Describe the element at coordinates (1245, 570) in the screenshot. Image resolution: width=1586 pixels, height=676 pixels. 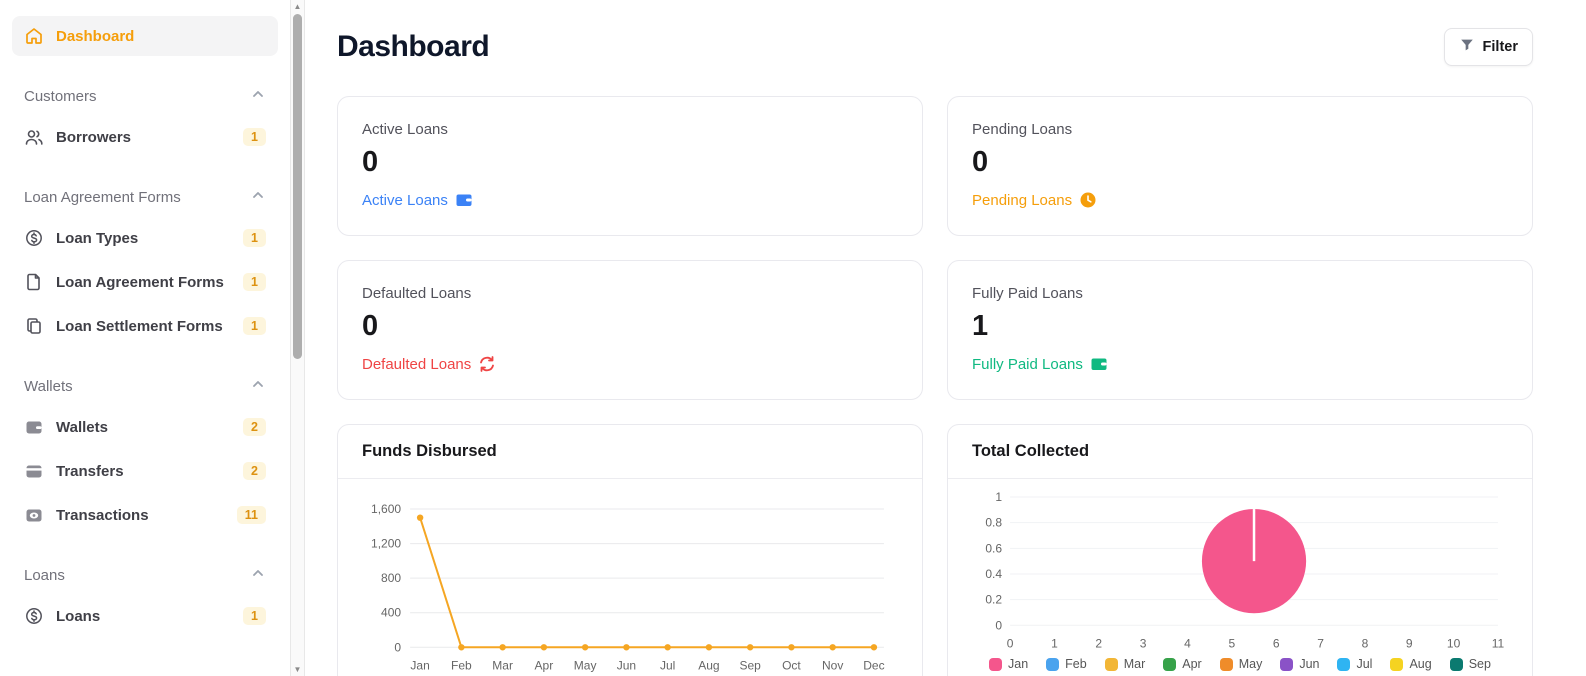
I see `total-collected-chart: 00.20.40.60.810 1 2 3 4 5 6 7 8 9 10 11` at that location.